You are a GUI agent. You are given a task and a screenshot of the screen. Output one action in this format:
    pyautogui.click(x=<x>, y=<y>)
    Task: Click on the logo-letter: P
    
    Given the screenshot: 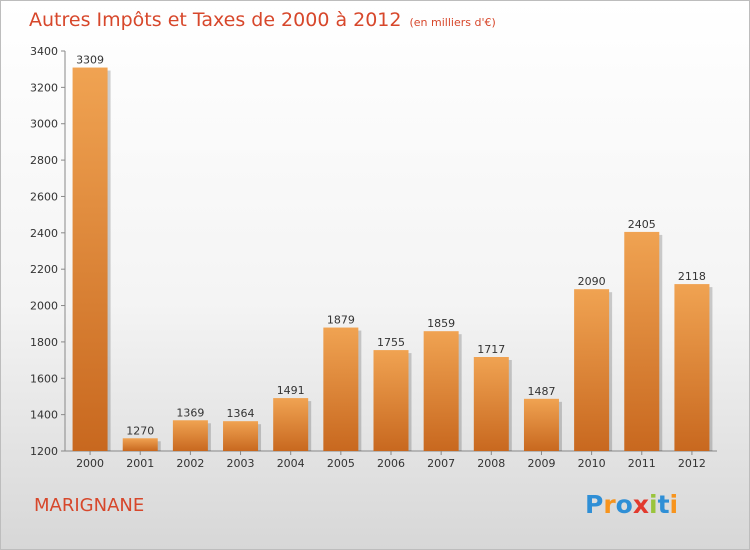 What is the action you would take?
    pyautogui.click(x=594, y=504)
    